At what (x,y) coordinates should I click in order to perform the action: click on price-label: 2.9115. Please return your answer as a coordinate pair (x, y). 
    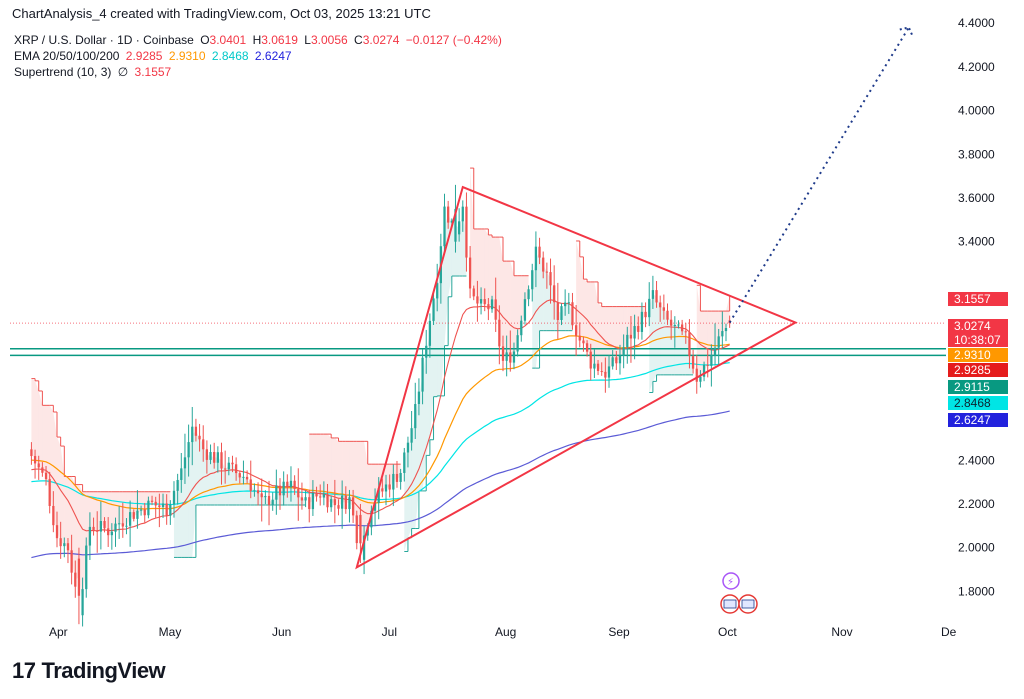
    Looking at the image, I should click on (978, 387).